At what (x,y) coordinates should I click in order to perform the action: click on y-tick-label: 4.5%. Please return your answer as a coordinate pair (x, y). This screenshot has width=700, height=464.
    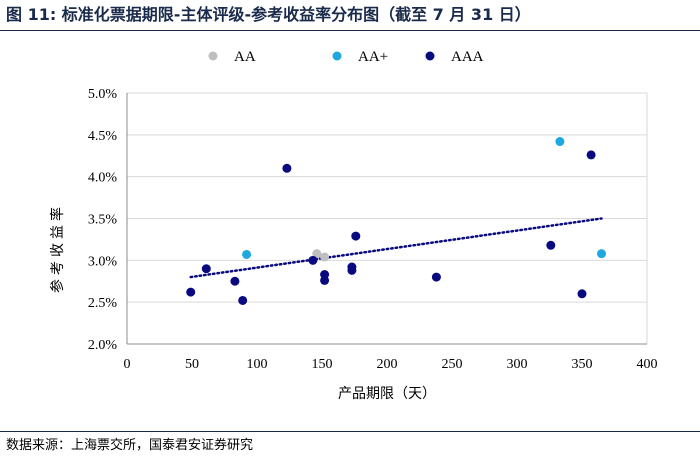
    Looking at the image, I should click on (103, 136).